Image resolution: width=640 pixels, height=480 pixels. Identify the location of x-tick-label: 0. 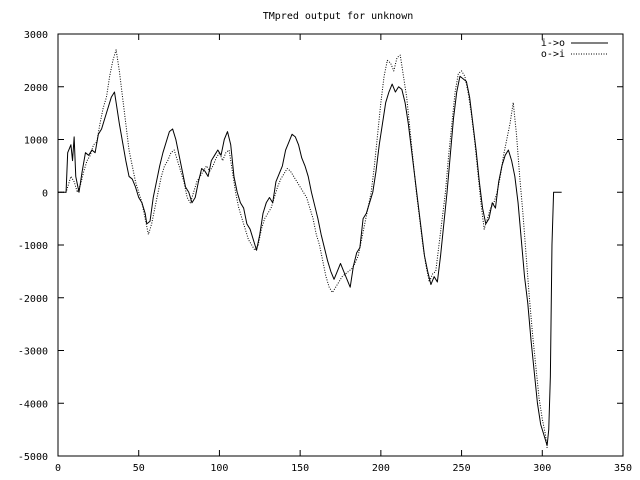
(58, 468).